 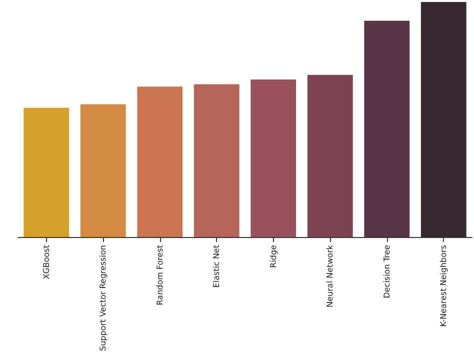 What do you see at coordinates (273, 256) in the screenshot?
I see `x-tick-label: Ridge` at bounding box center [273, 256].